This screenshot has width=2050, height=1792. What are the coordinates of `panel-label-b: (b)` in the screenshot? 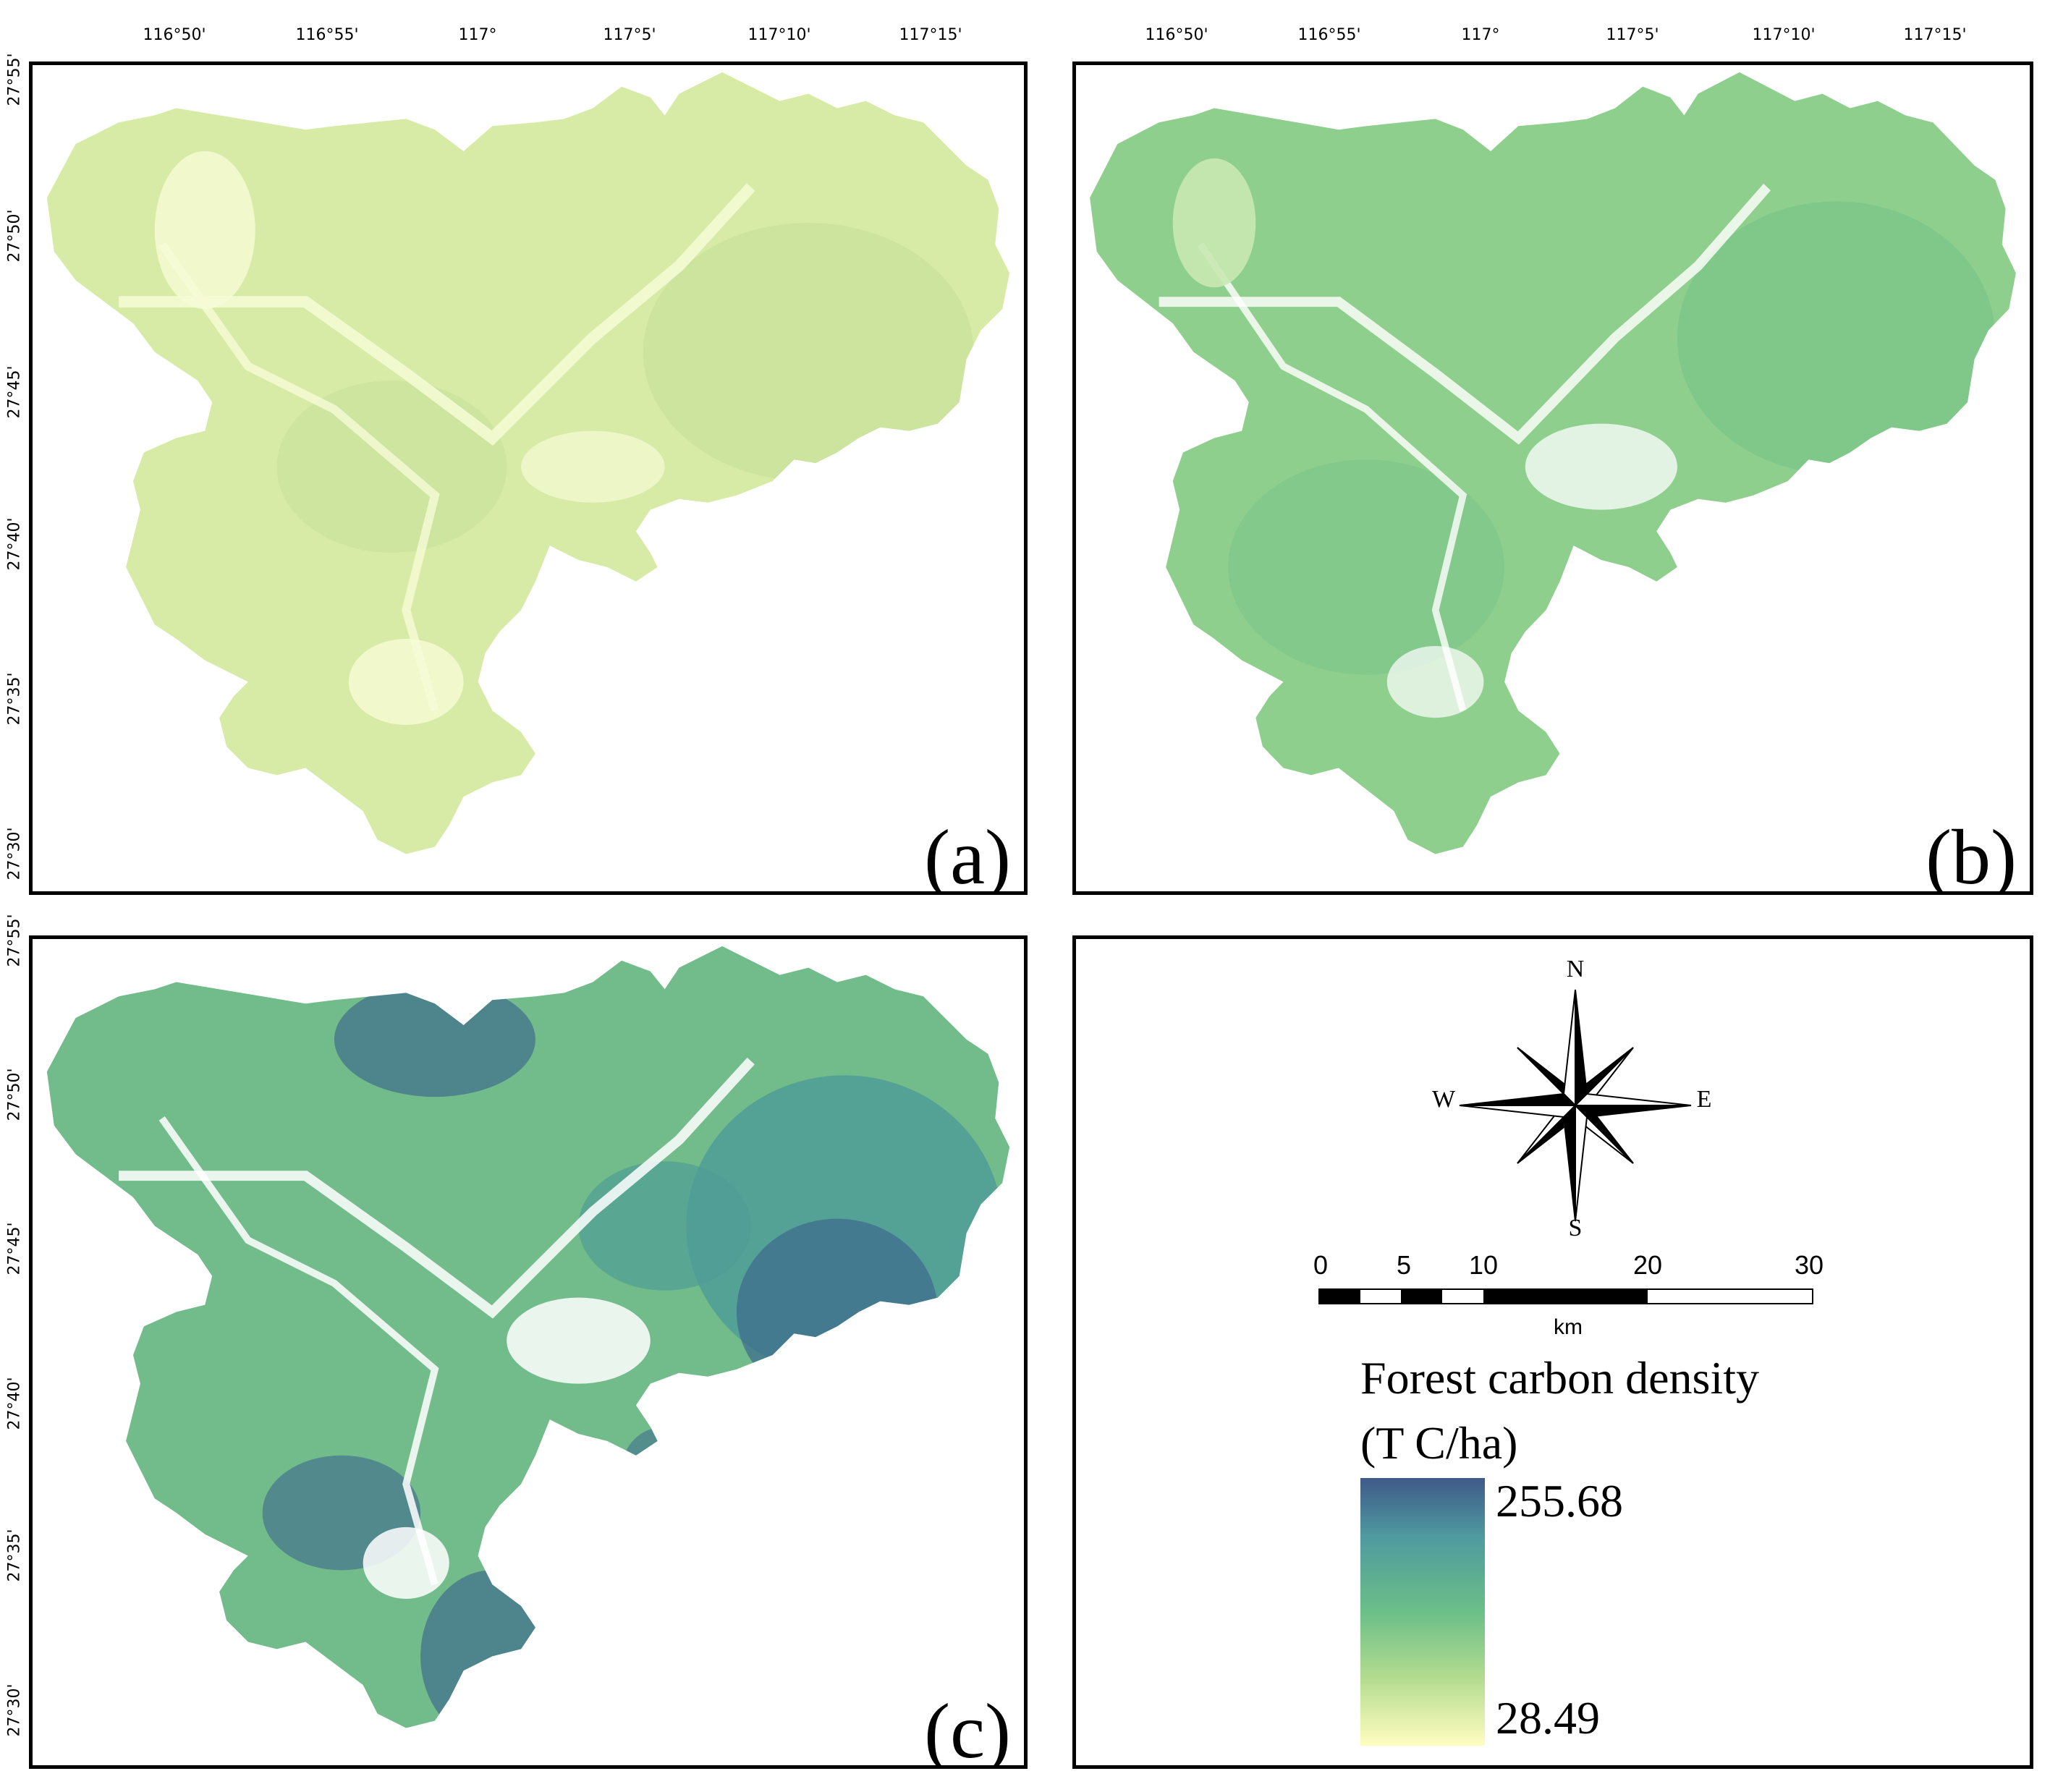 It's located at (1971, 855).